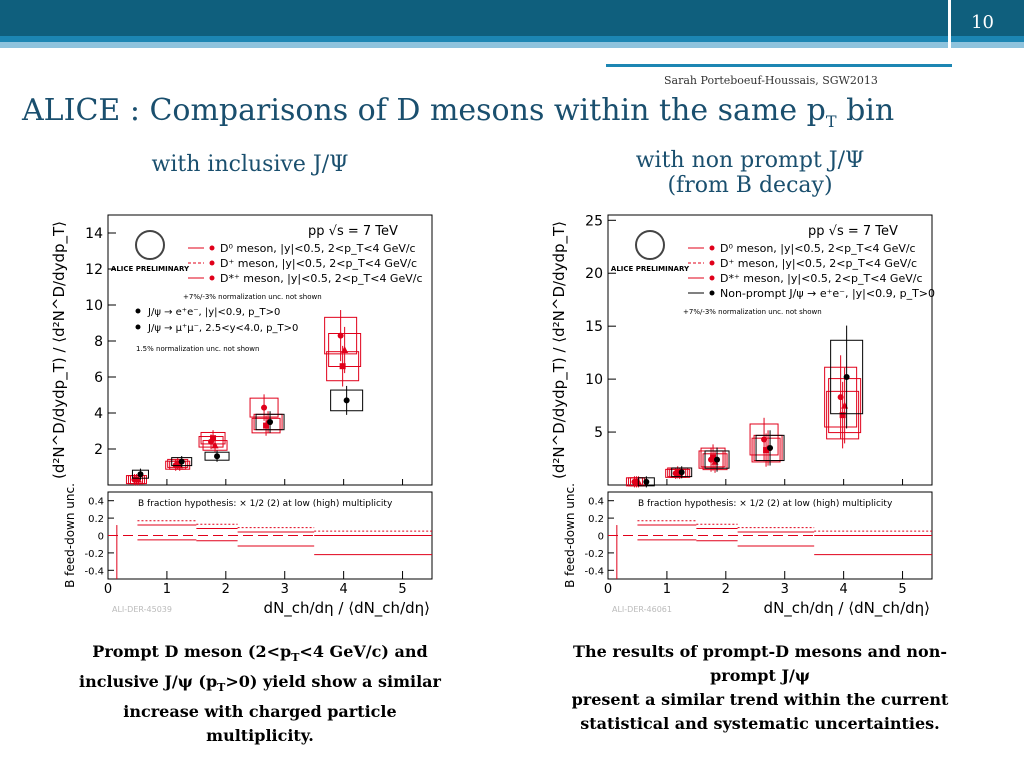 The image size is (1024, 768). What do you see at coordinates (650, 269) in the screenshot?
I see `logo-text: ALICE PRELIMINARY` at bounding box center [650, 269].